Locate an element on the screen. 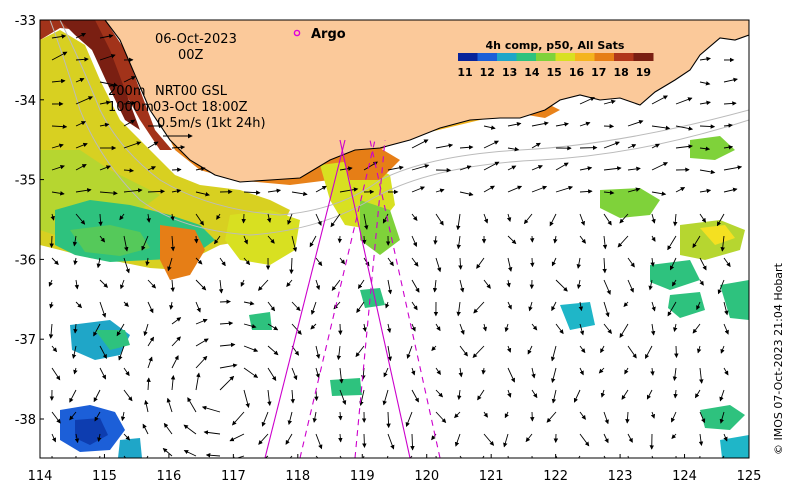  lon-label: 122 is located at coordinates (555, 476).